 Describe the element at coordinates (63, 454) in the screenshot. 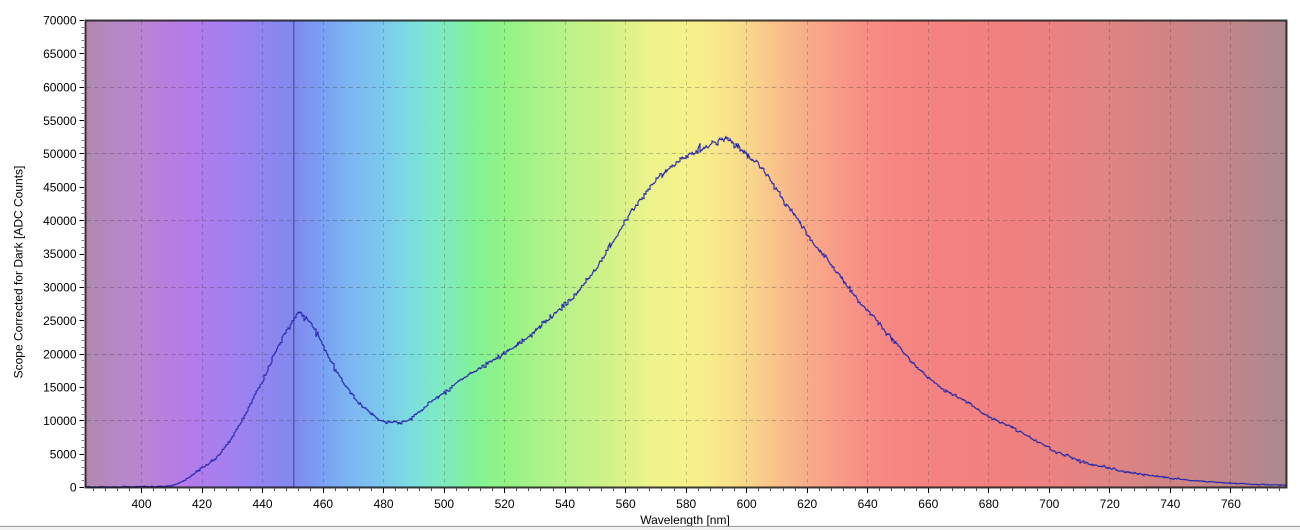

I see `svg-text: 5000` at that location.